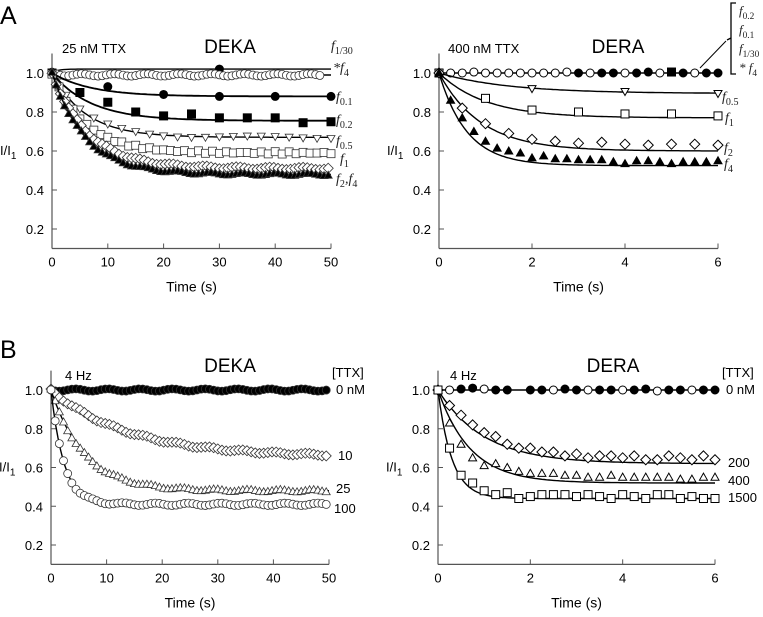 Image resolution: width=763 pixels, height=617 pixels. I want to click on series-label: f0.5, so click(344, 143).